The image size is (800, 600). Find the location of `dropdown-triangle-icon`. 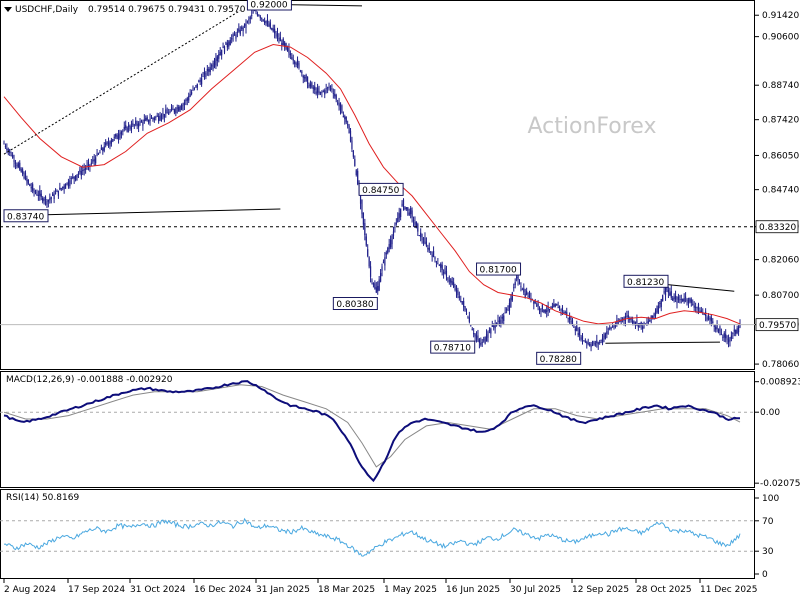

dropdown-triangle-icon is located at coordinates (8, 9).